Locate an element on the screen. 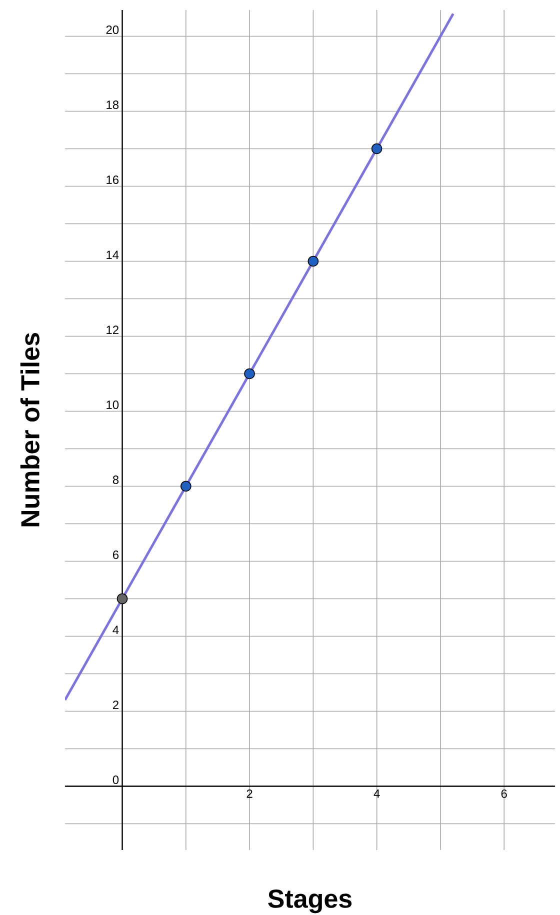 The image size is (560, 915). y-tick-label: 0 is located at coordinates (115, 780).